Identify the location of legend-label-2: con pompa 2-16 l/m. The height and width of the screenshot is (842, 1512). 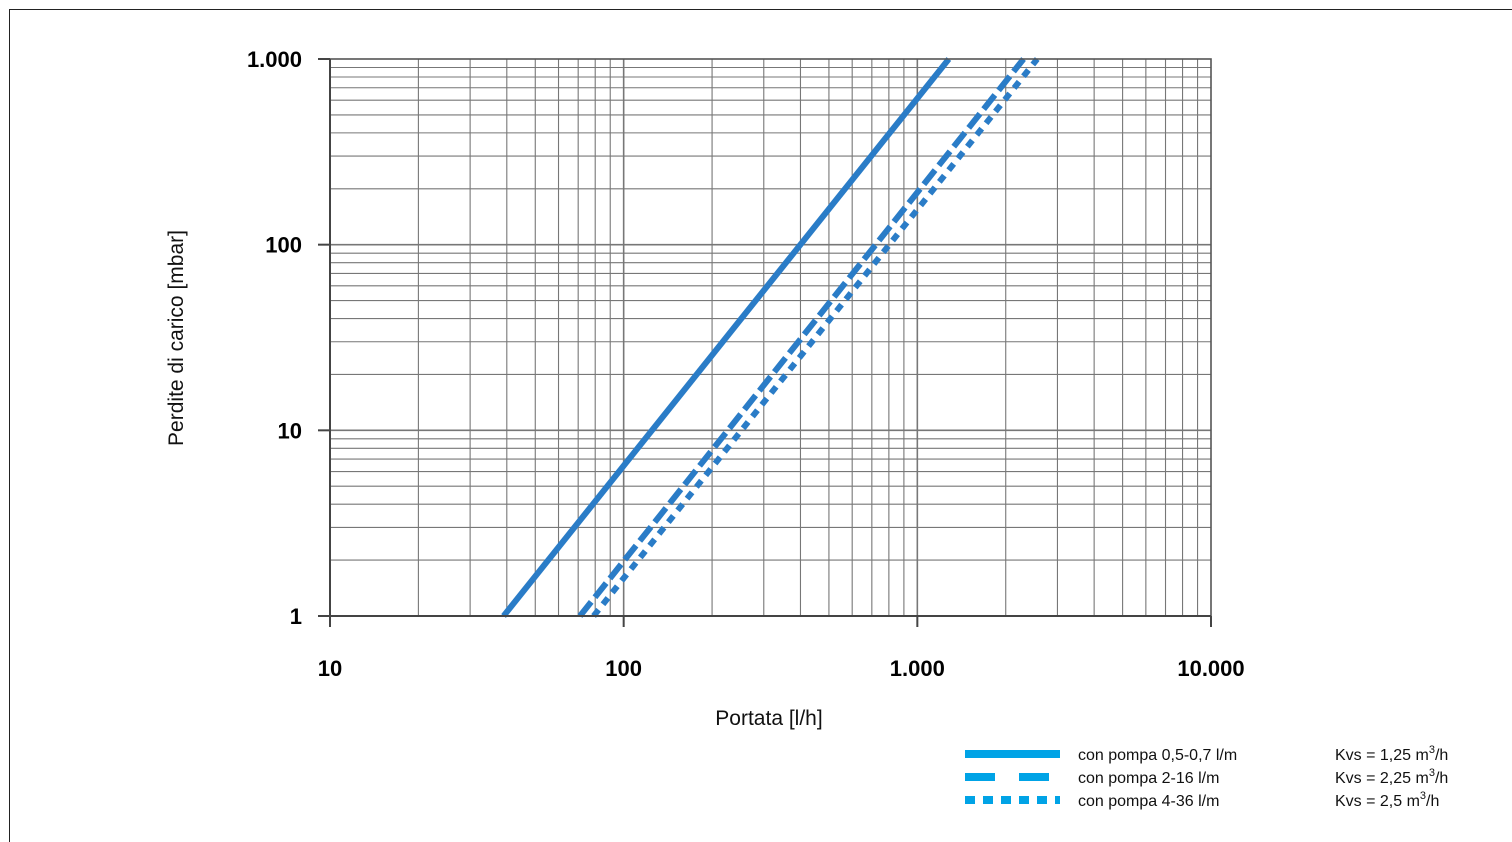
(1148, 778).